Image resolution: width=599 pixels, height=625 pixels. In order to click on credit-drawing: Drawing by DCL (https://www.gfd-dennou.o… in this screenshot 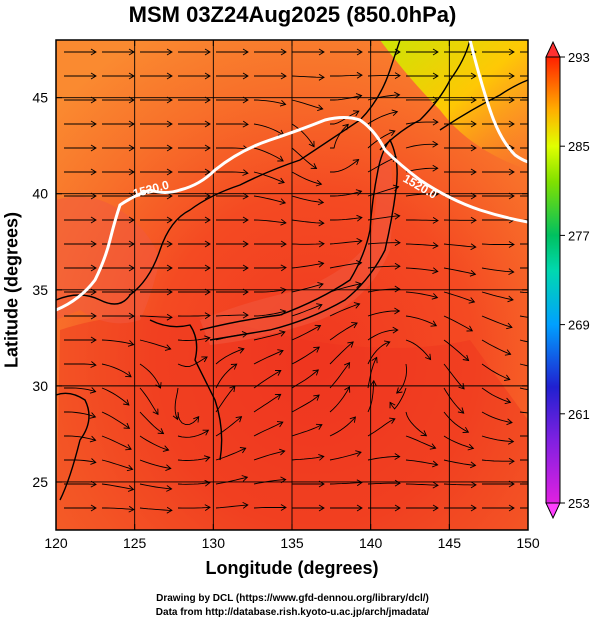, I will do `click(292, 598)`.